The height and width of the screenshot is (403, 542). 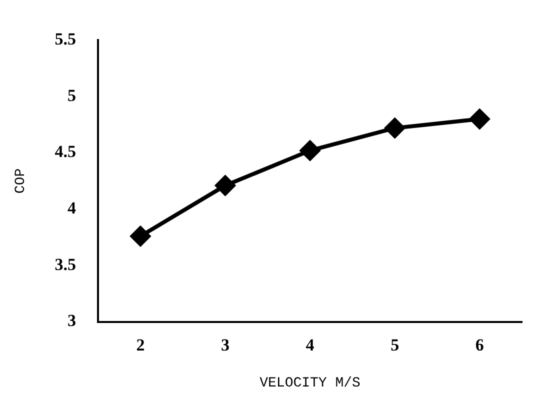 I want to click on x-tick-label: 4, so click(x=310, y=344).